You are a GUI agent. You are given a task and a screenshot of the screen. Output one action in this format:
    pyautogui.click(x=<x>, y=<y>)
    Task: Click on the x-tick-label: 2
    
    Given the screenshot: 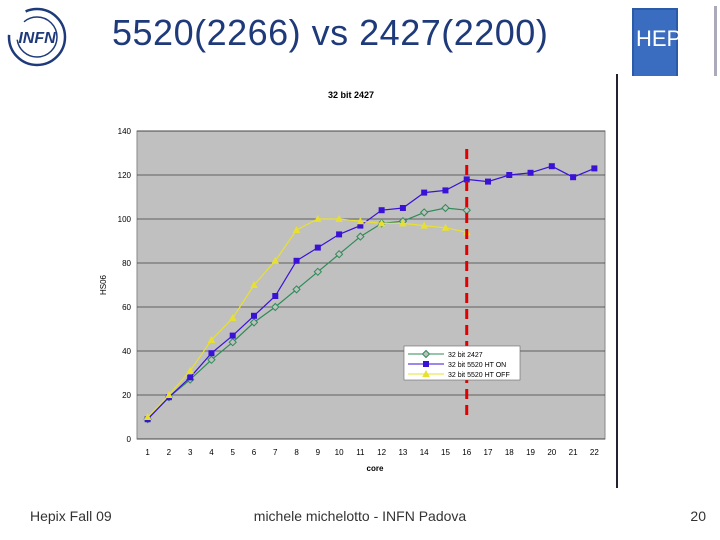 What is the action you would take?
    pyautogui.click(x=169, y=452)
    